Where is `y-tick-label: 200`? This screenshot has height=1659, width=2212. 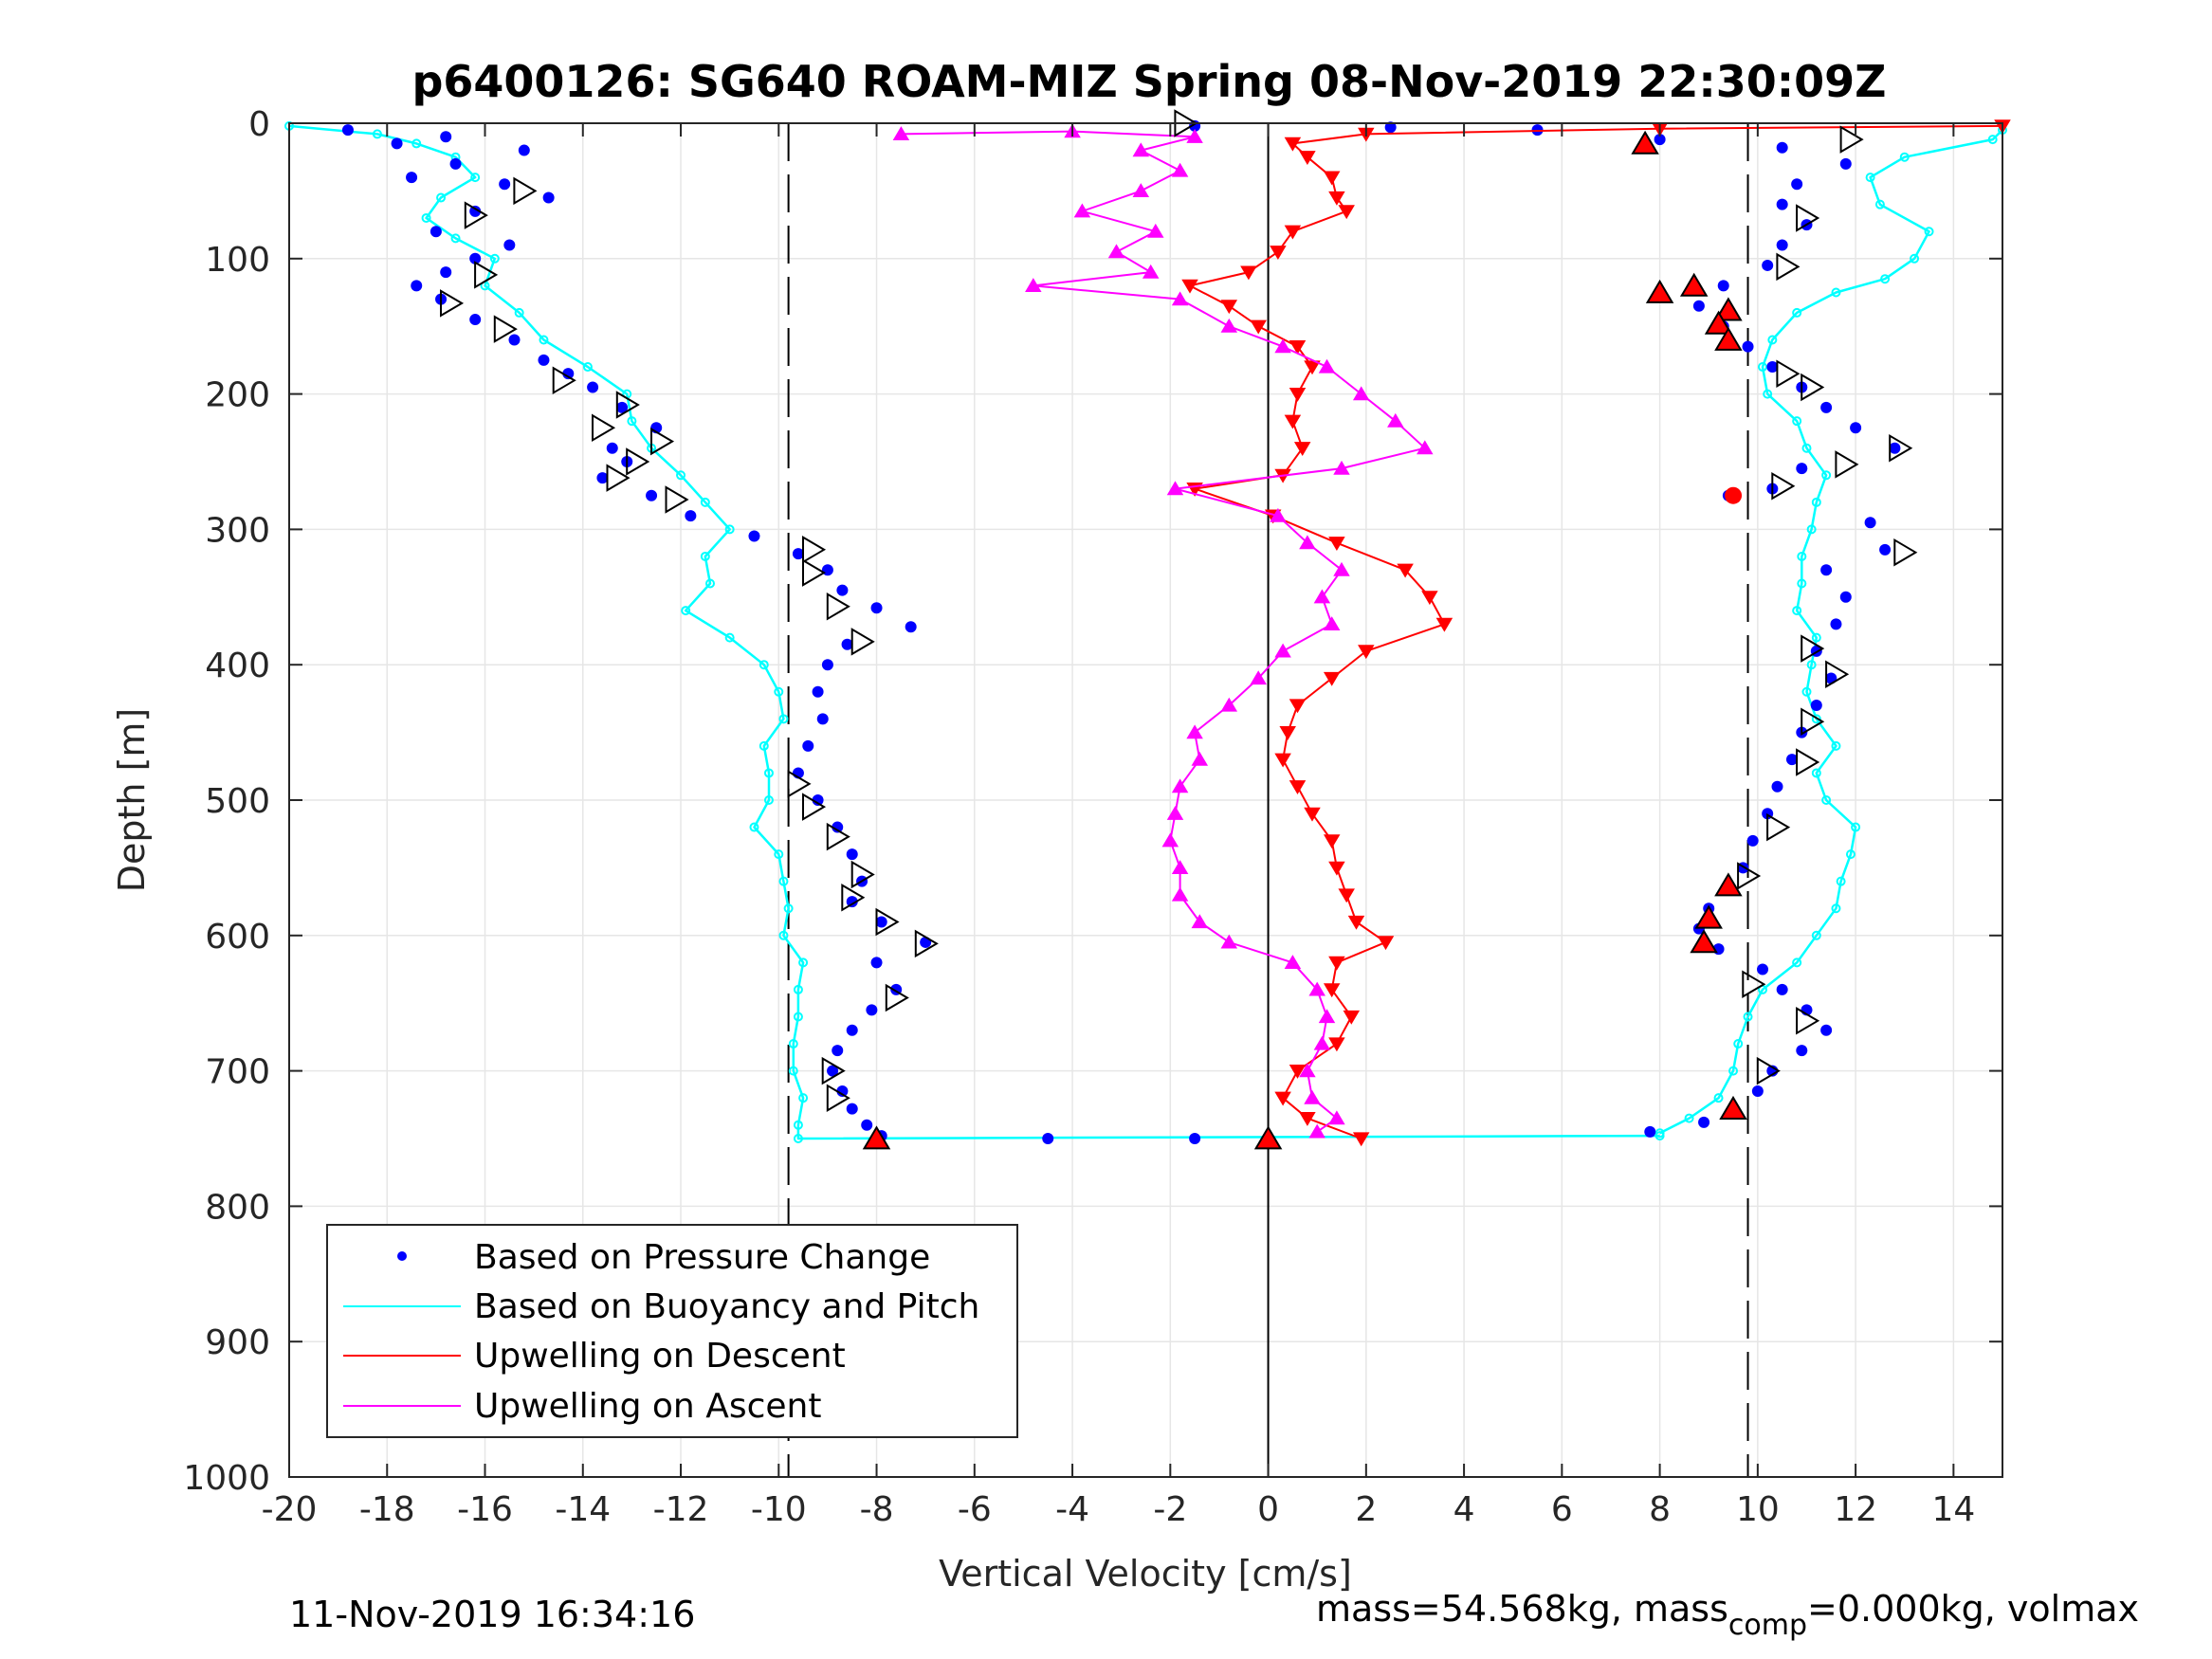 y-tick-label: 200 is located at coordinates (237, 395).